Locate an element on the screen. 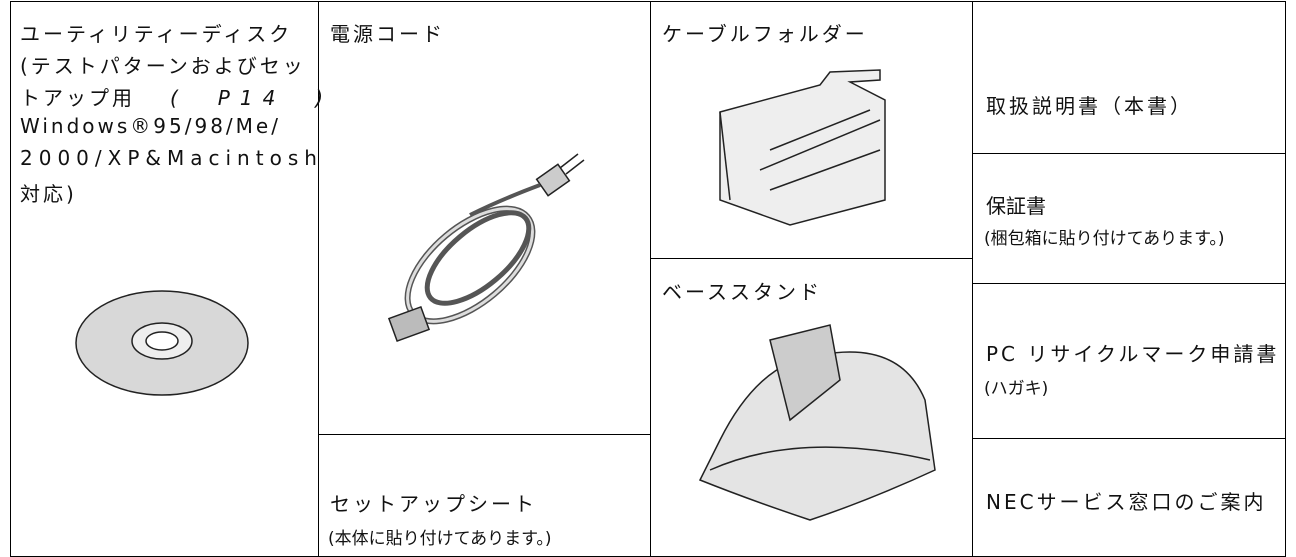  label: NECサービス窓口のご案内 is located at coordinates (1126, 502).